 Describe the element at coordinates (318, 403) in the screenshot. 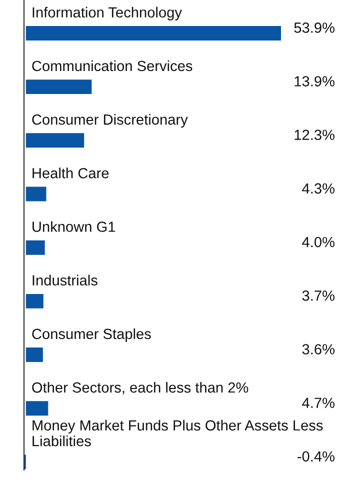

I see `data-label: 4.7%` at that location.